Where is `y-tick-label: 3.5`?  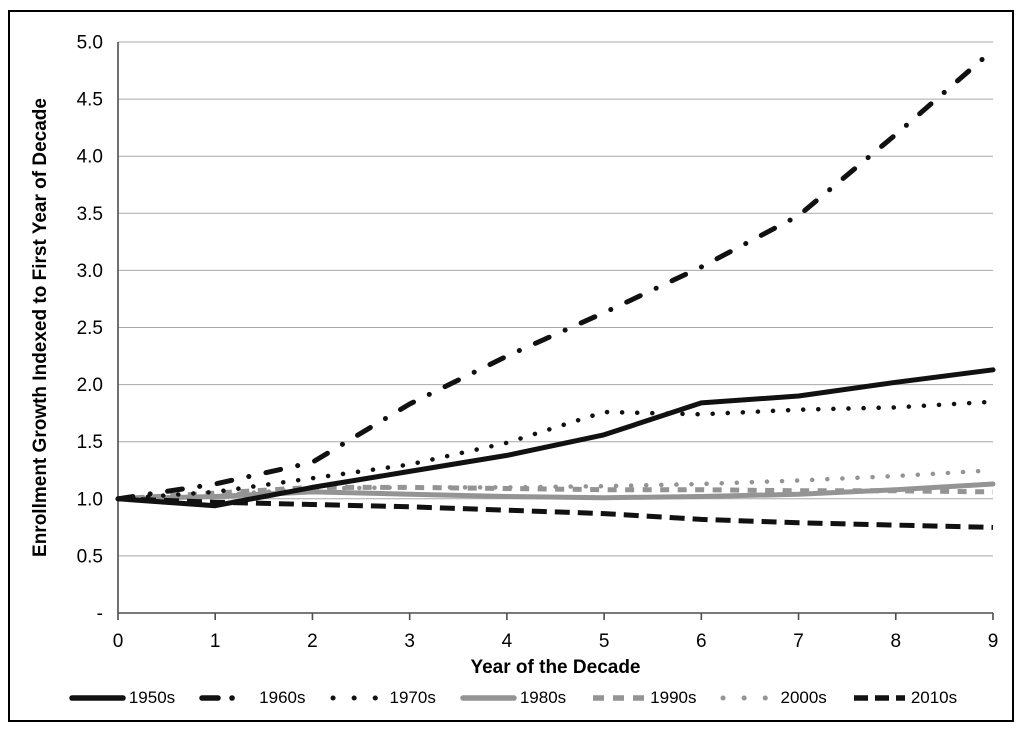
y-tick-label: 3.5 is located at coordinates (90, 214).